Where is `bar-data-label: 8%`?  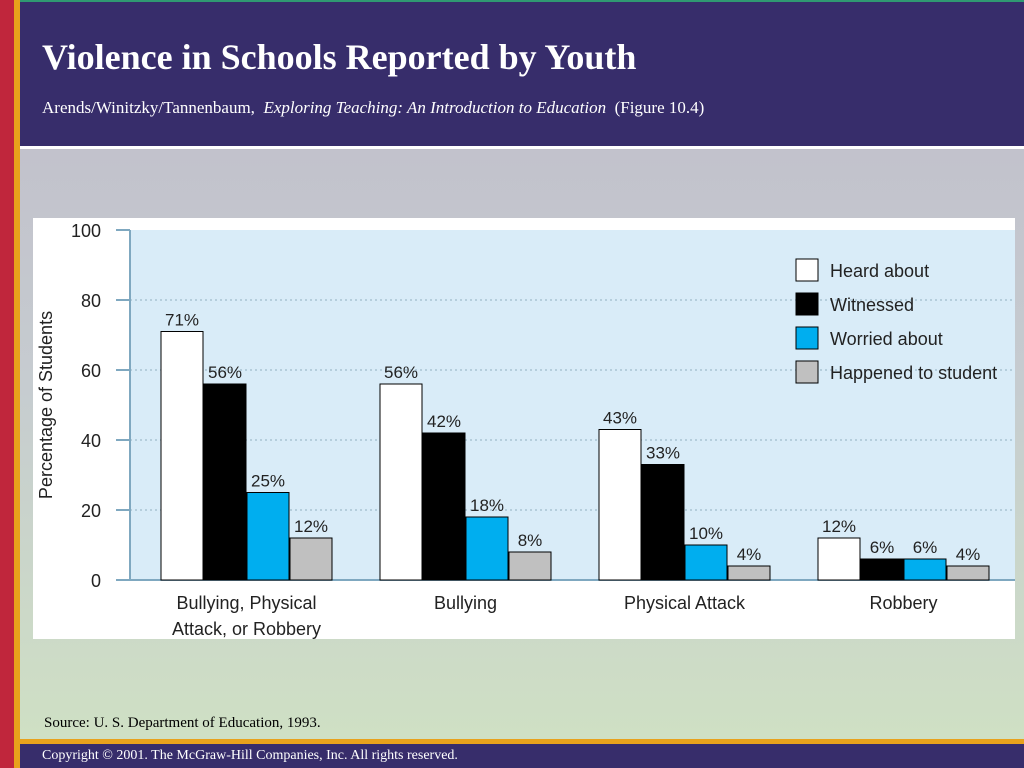 bar-data-label: 8% is located at coordinates (530, 540).